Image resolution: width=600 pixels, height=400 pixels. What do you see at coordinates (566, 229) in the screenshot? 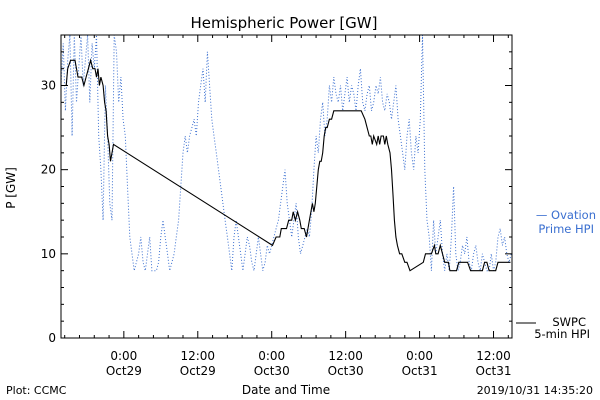
I see `legend-ovation-line2: Prime HPI` at bounding box center [566, 229].